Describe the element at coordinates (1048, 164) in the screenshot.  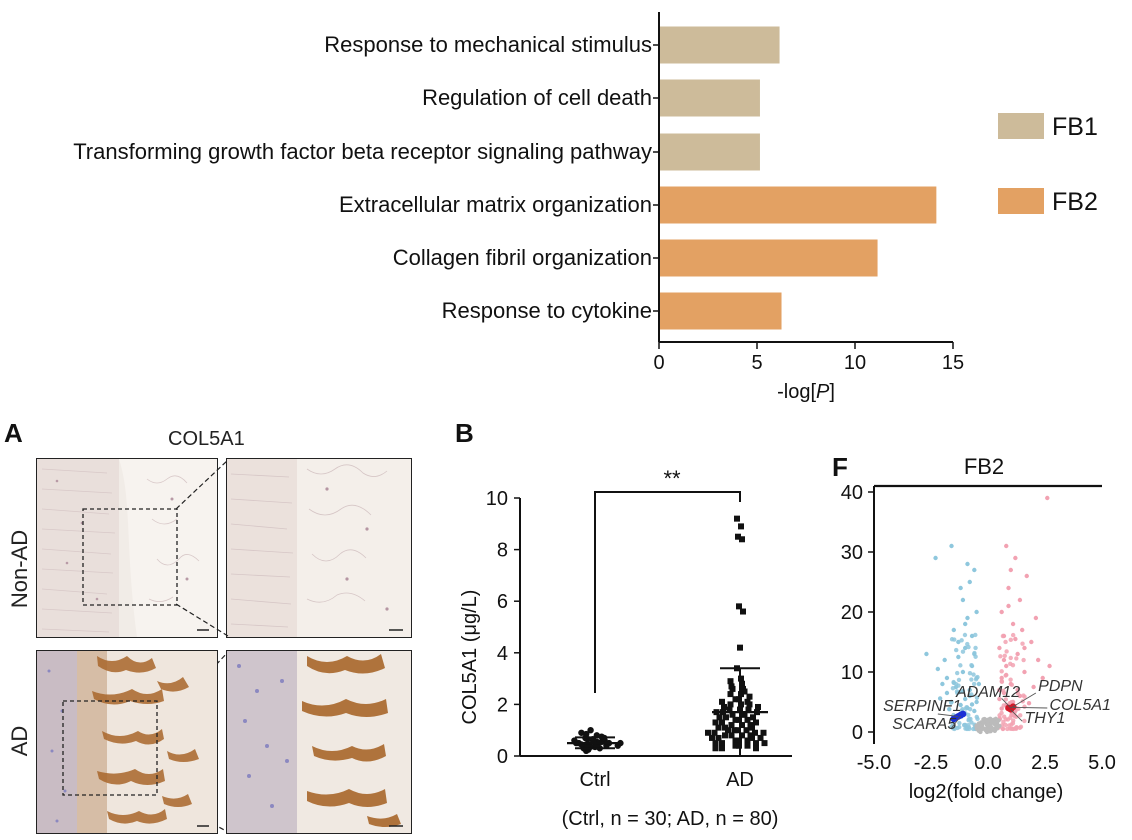
I see `legend: FB1 FB2` at that location.